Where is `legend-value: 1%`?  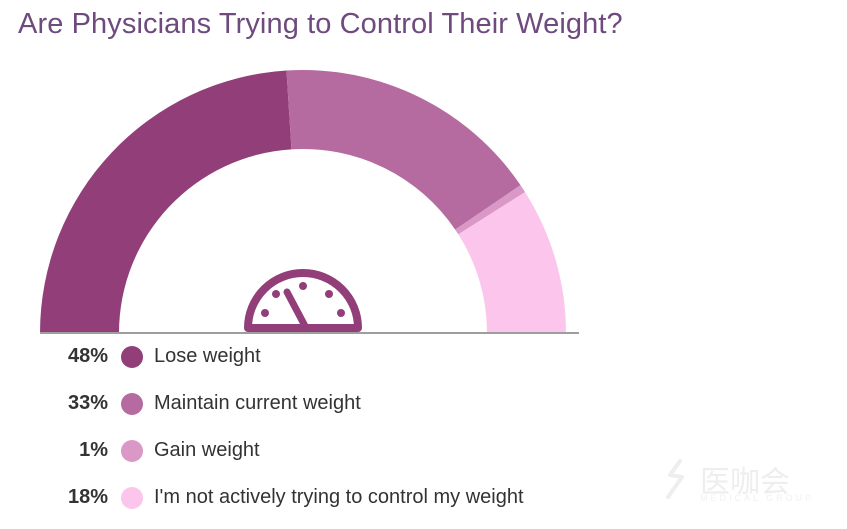
legend-value: 1% is located at coordinates (93, 450).